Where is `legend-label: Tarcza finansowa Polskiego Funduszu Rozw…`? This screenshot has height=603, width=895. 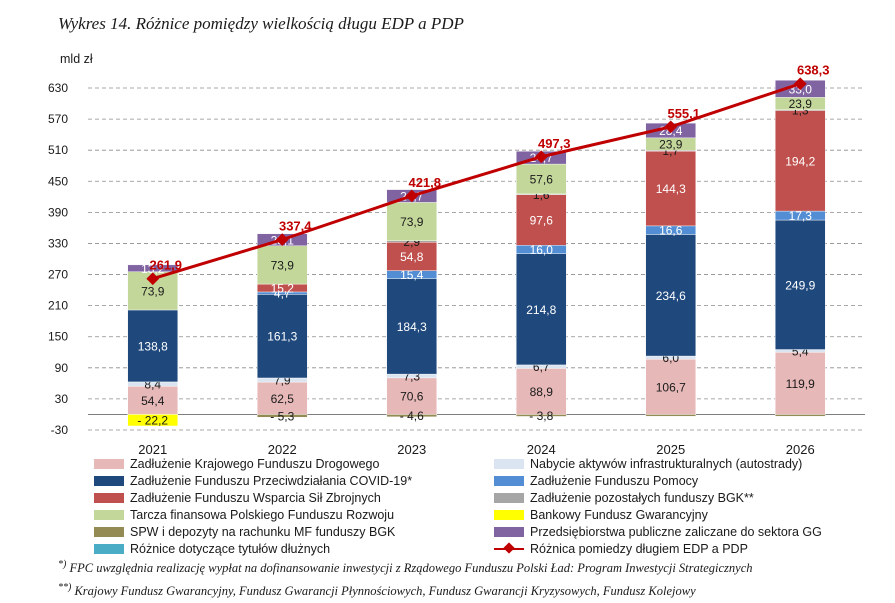
legend-label: Tarcza finansowa Polskiego Funduszu Rozw… is located at coordinates (262, 515).